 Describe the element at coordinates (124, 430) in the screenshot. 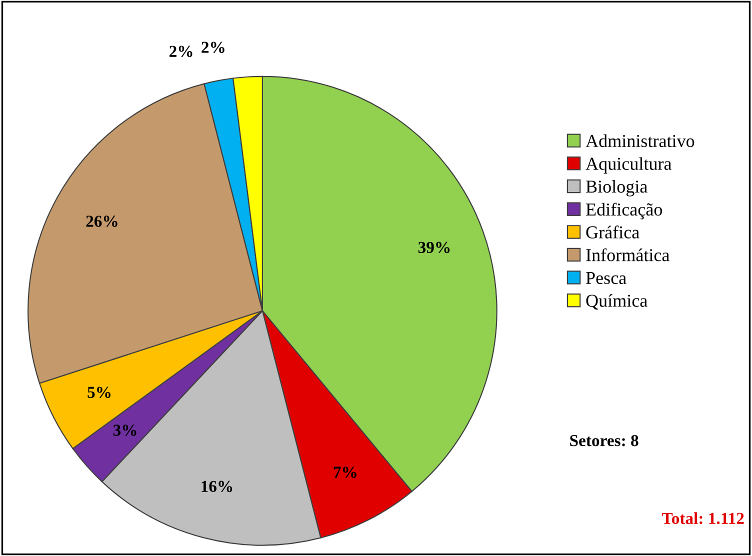

I see `data-label: 3%` at that location.